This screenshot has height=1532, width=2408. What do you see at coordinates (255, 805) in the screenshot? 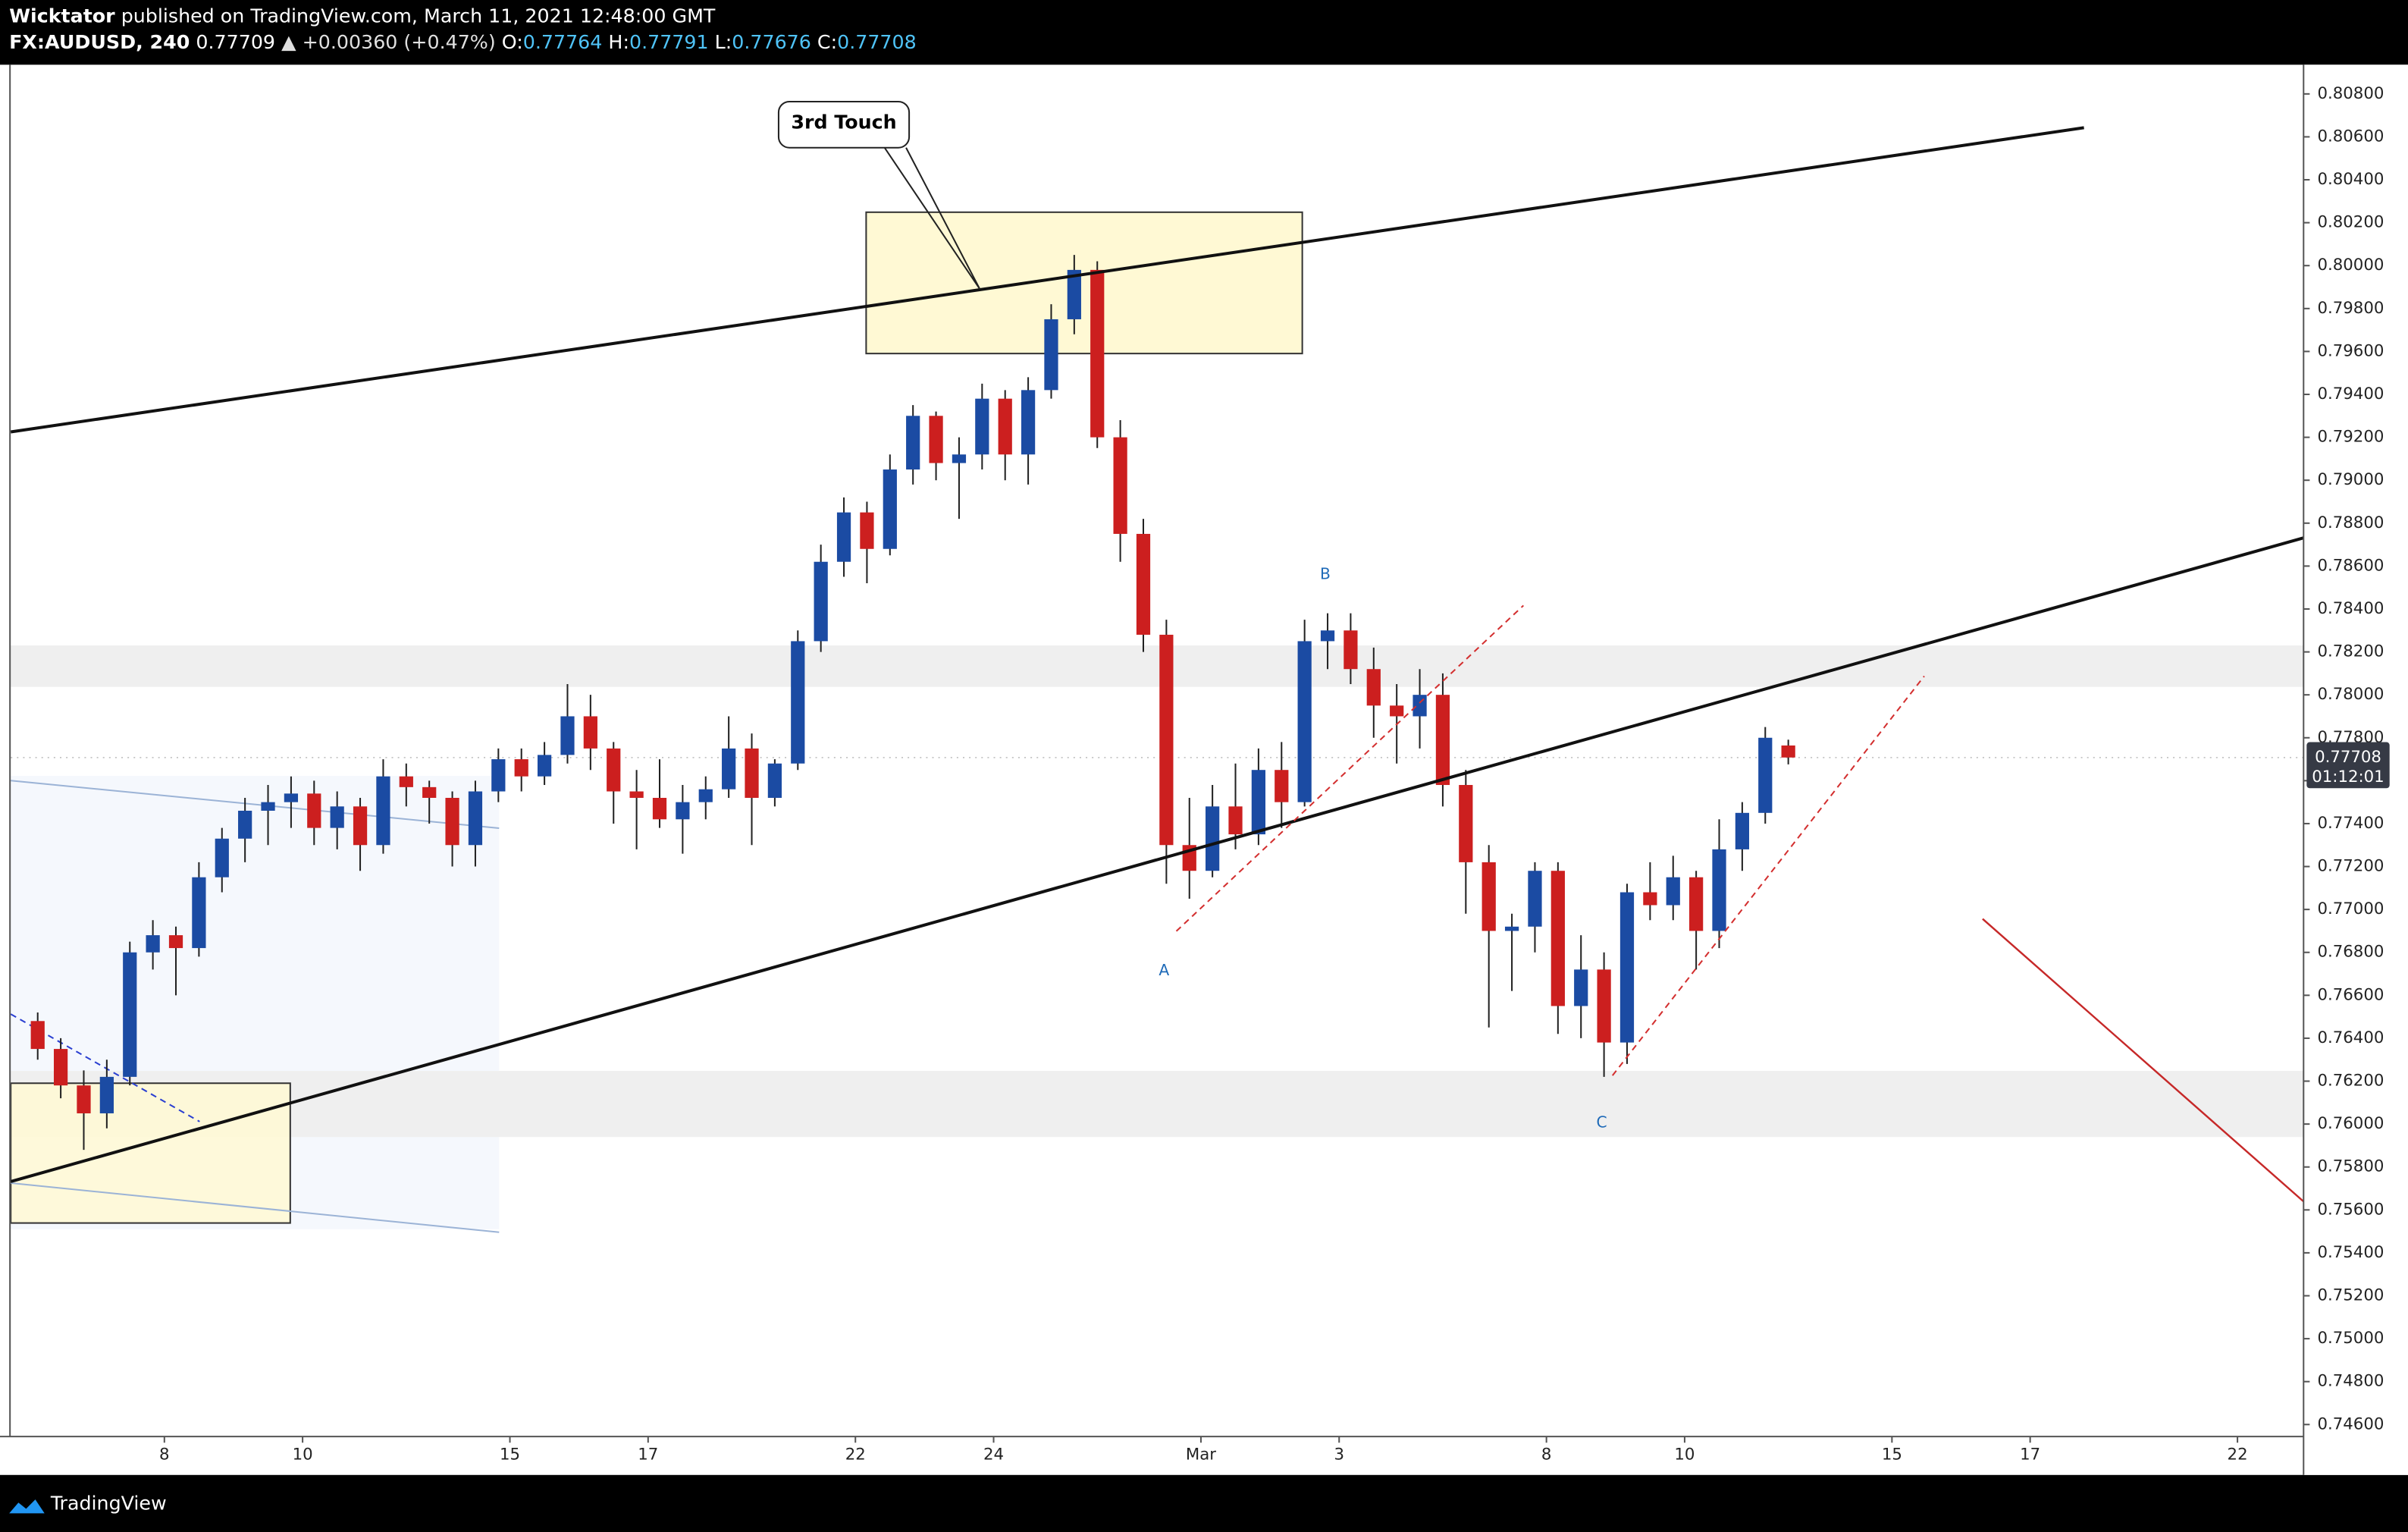
I see `channel-line` at bounding box center [255, 805].